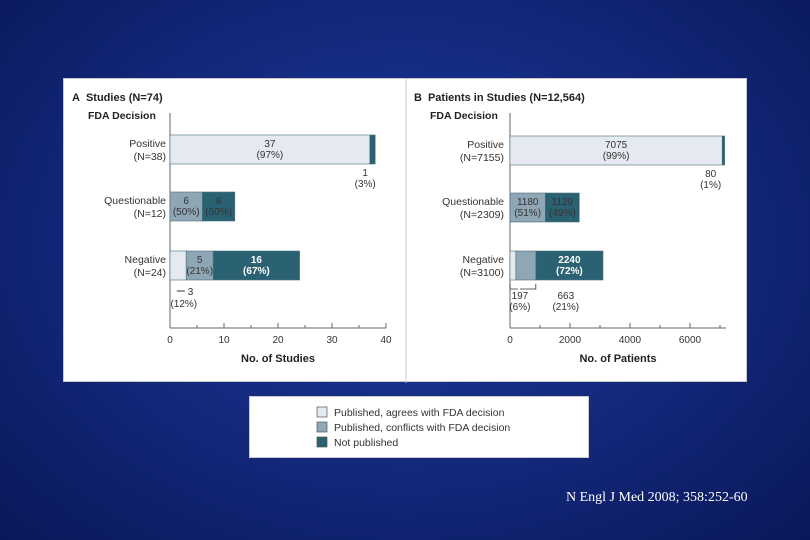 This screenshot has height=540, width=810. I want to click on legend-label-2: Published, conflicts with FDA decision, so click(422, 428).